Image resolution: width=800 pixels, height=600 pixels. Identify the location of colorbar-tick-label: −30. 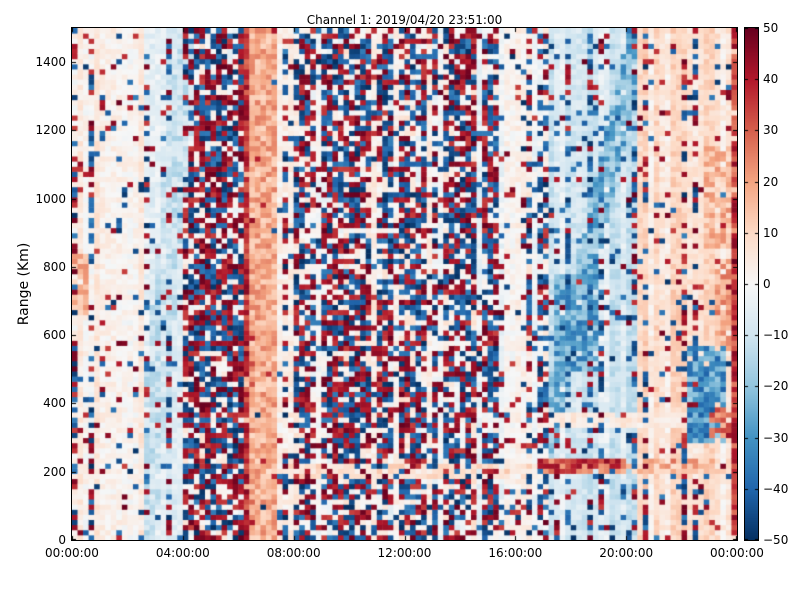
(776, 437).